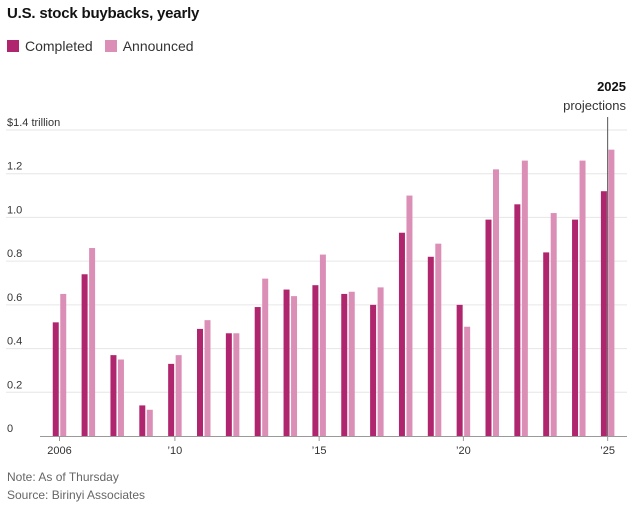 This screenshot has width=637, height=518. What do you see at coordinates (286, 362) in the screenshot?
I see `bar-completed-2014` at bounding box center [286, 362].